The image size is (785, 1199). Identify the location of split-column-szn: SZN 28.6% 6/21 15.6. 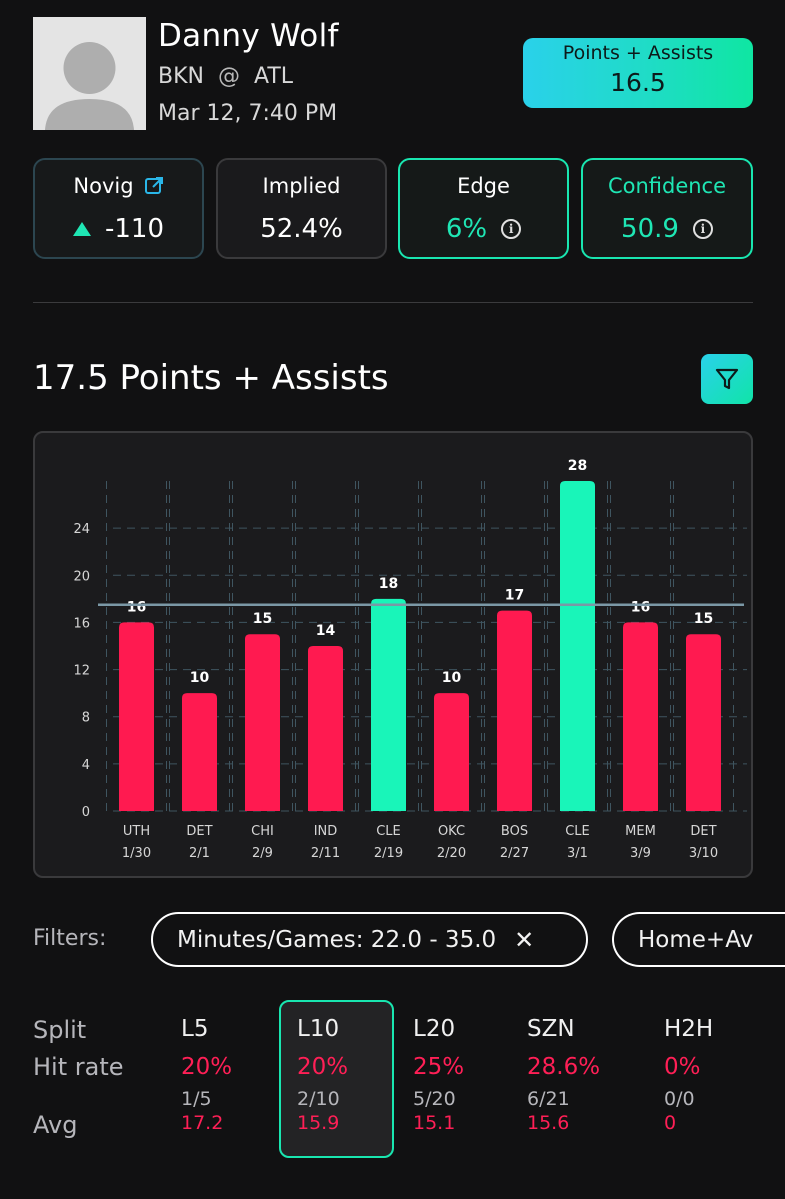
(582, 1075).